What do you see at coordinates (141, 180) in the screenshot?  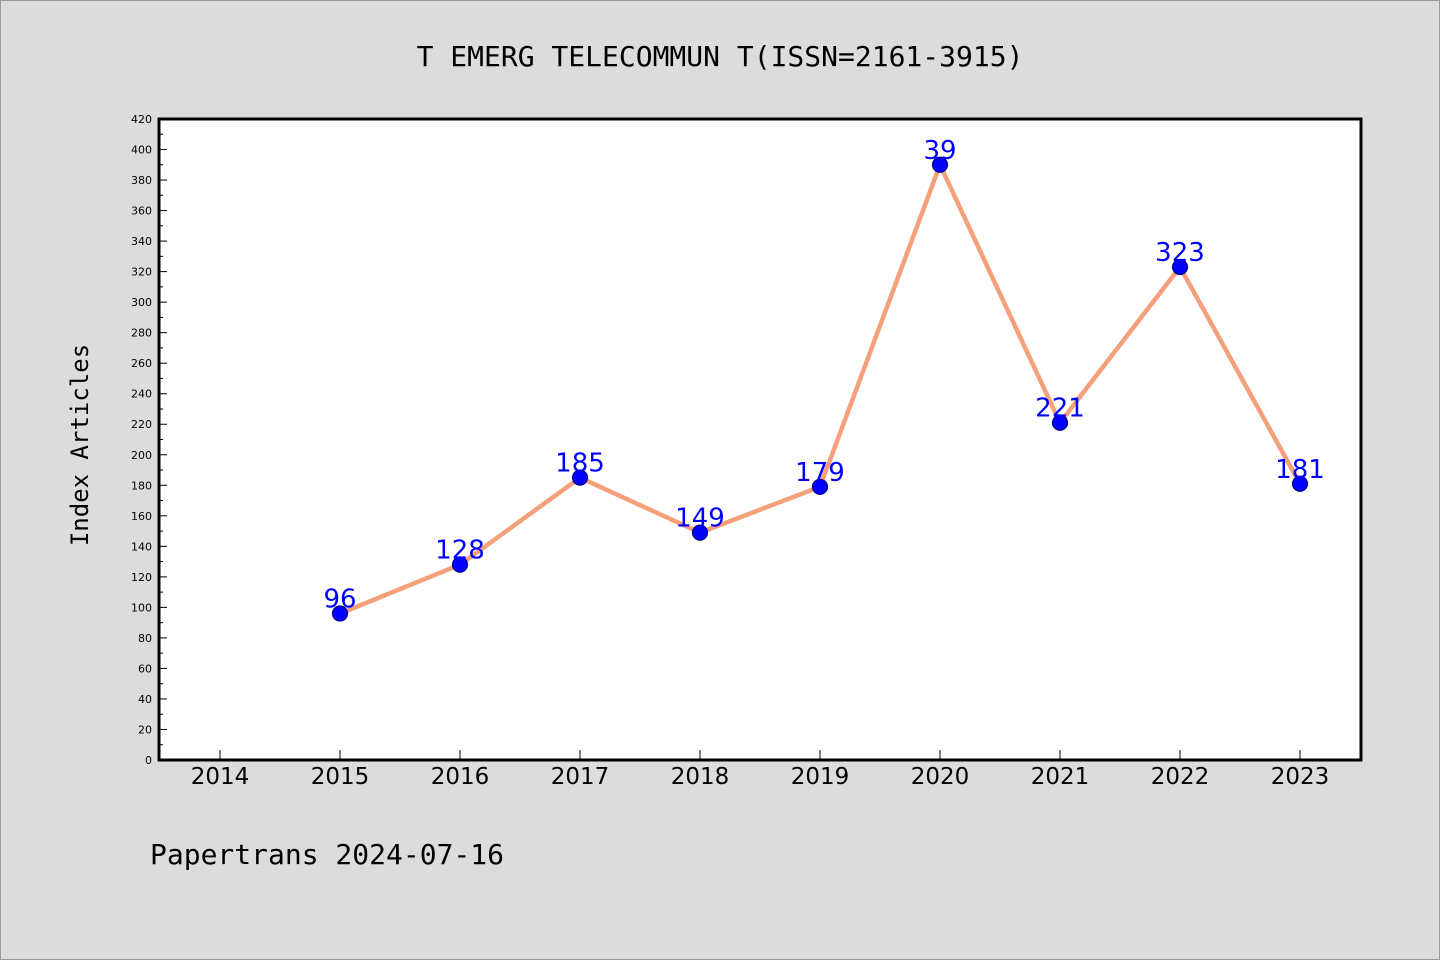 I see `y-tick-label: 380` at bounding box center [141, 180].